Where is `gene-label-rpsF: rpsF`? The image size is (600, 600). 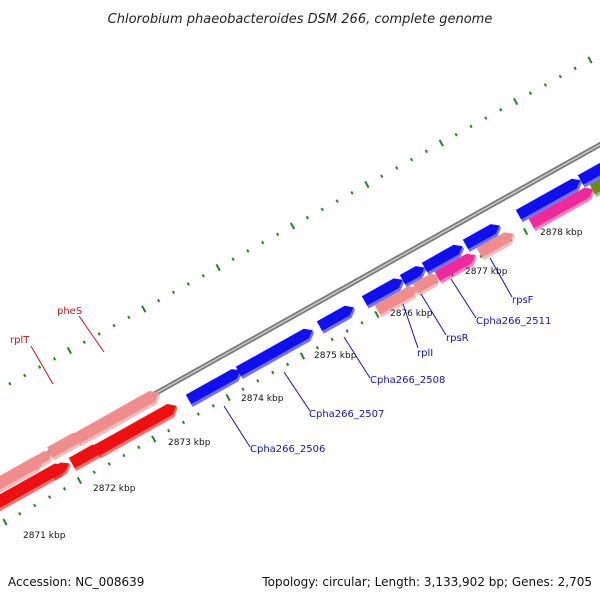 gene-label-rpsF: rpsF is located at coordinates (523, 300).